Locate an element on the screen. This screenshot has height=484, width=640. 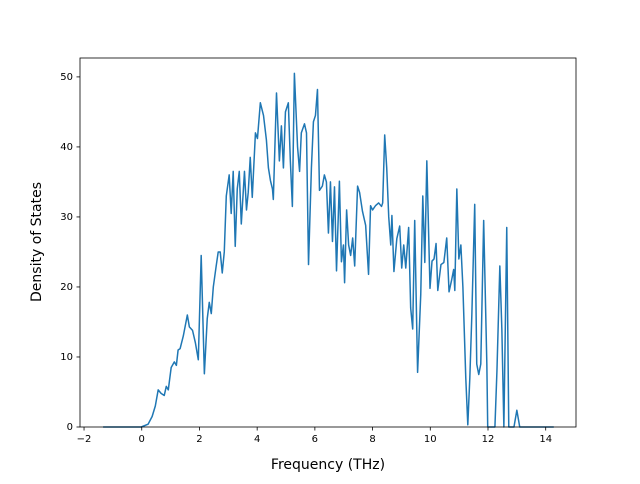
y-tick-label: 40 is located at coordinates (66, 147).